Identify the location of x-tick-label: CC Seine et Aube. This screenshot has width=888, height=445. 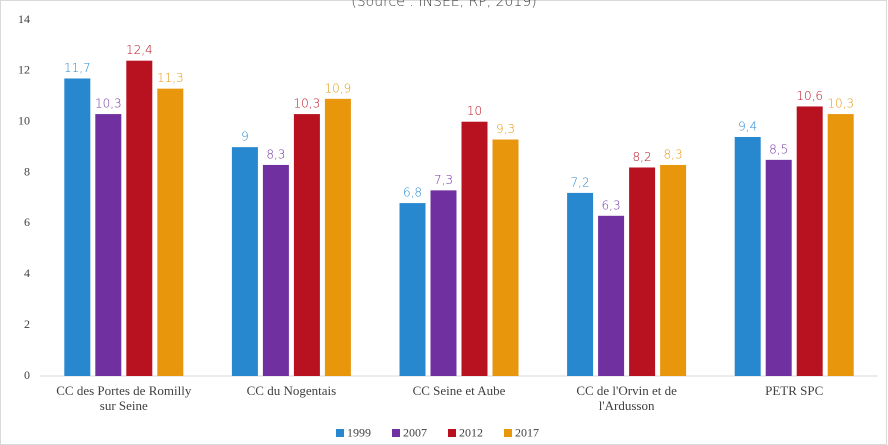
(459, 390).